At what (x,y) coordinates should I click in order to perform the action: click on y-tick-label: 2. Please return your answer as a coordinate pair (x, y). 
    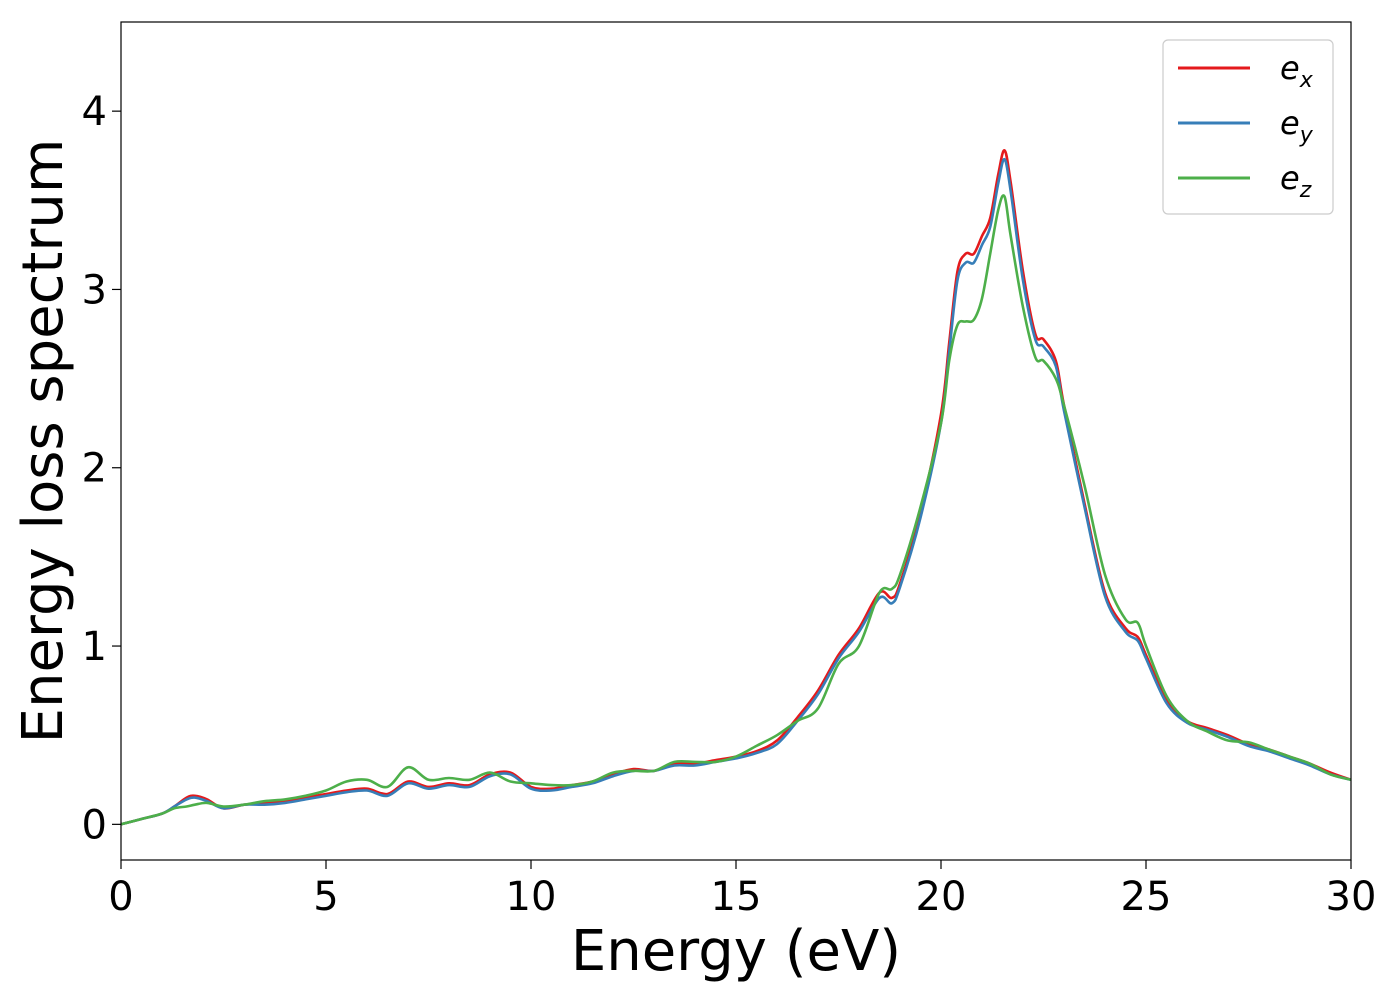
    Looking at the image, I should click on (94, 469).